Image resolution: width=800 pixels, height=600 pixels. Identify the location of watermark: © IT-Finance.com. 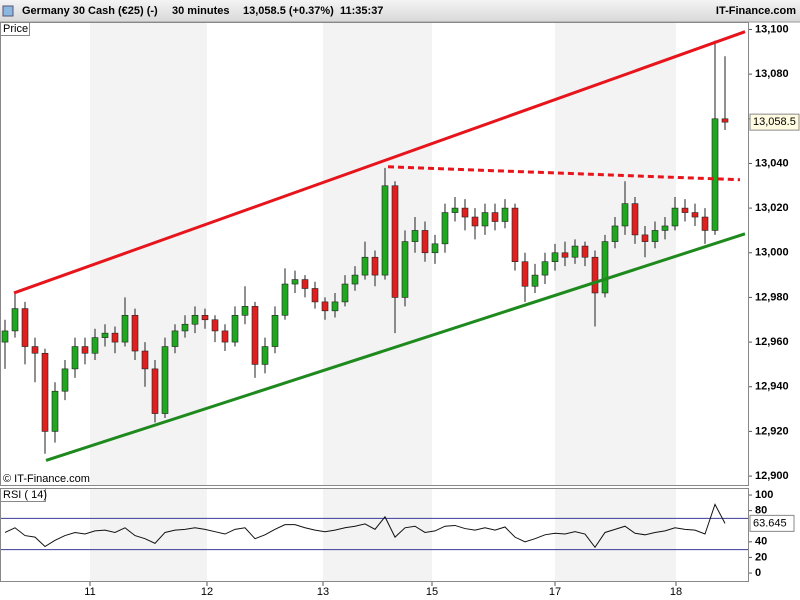
(46, 479).